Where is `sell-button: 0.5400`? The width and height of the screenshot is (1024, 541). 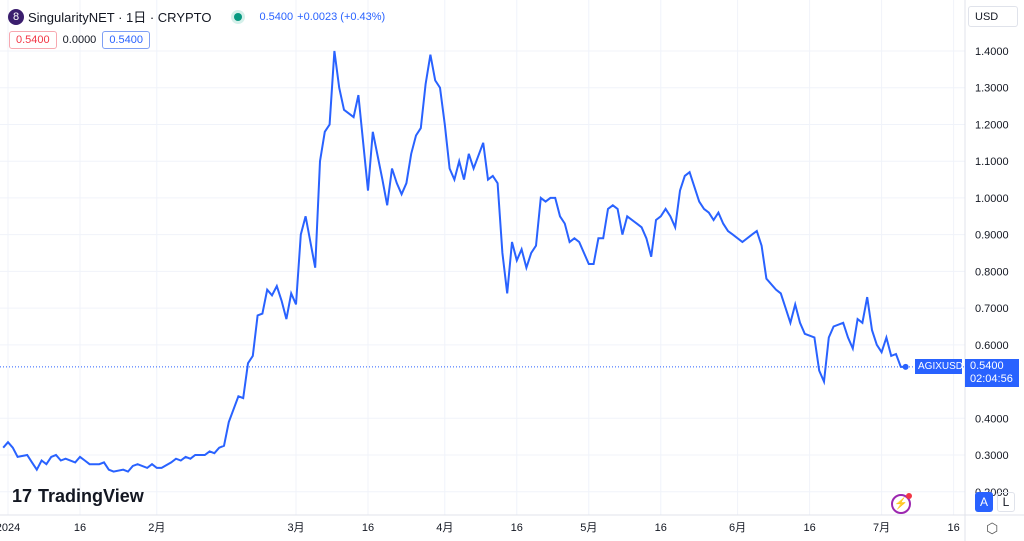
sell-button: 0.5400 is located at coordinates (33, 40).